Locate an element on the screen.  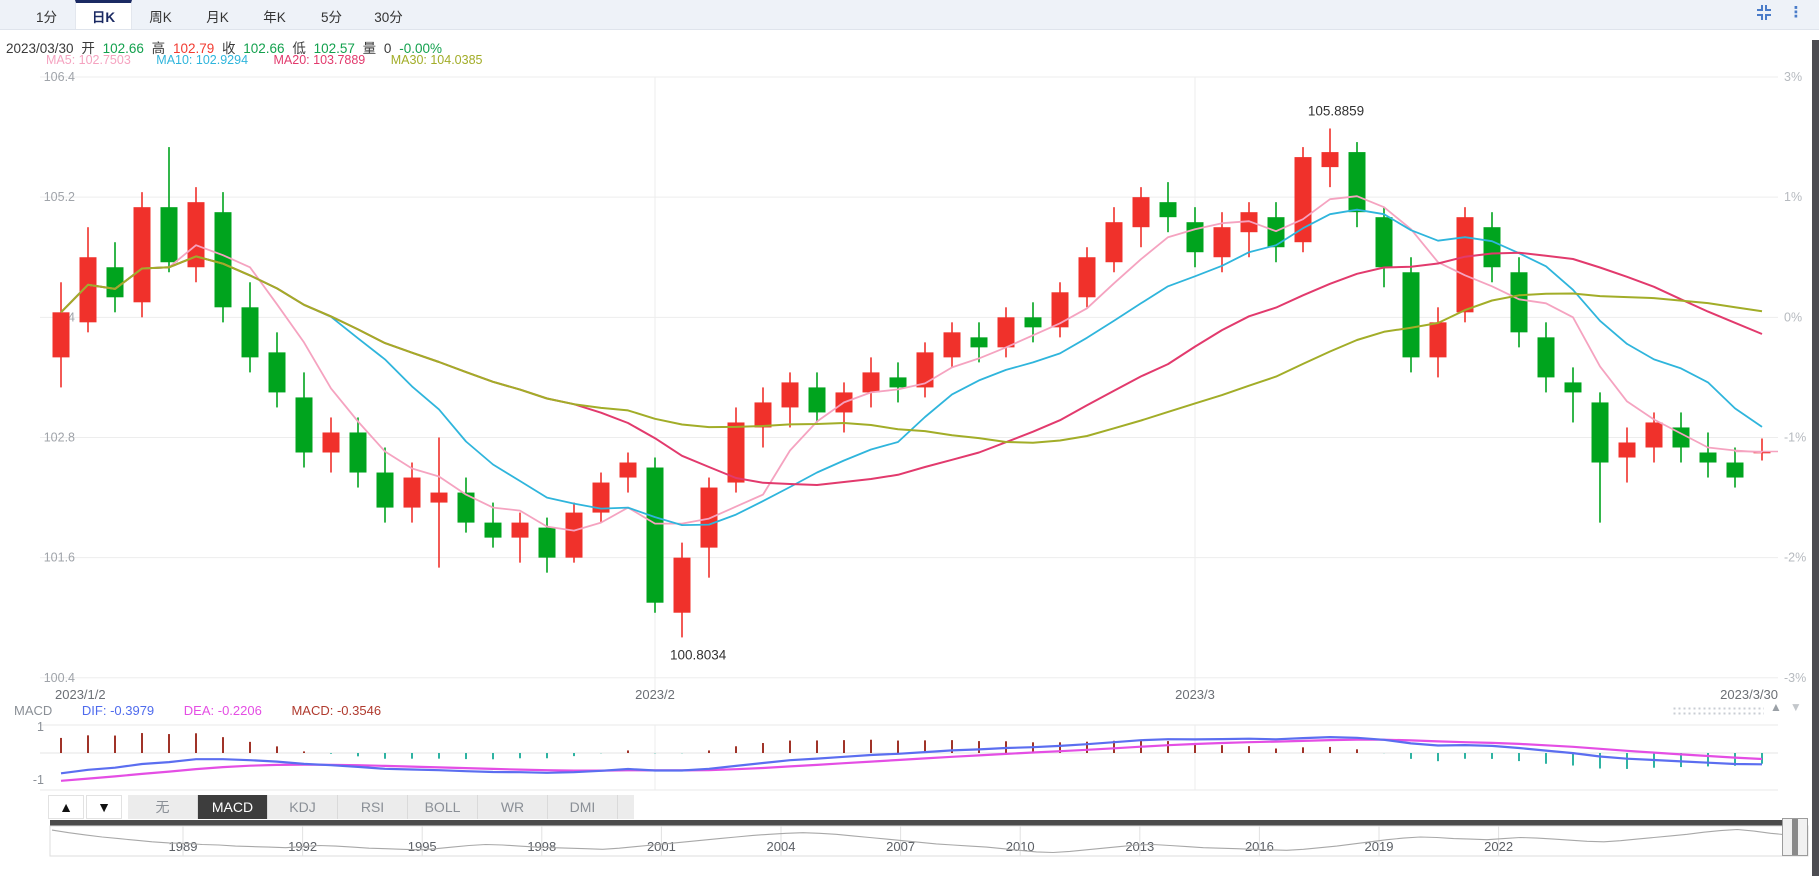
macd-axis-label: -1 is located at coordinates (38, 780).